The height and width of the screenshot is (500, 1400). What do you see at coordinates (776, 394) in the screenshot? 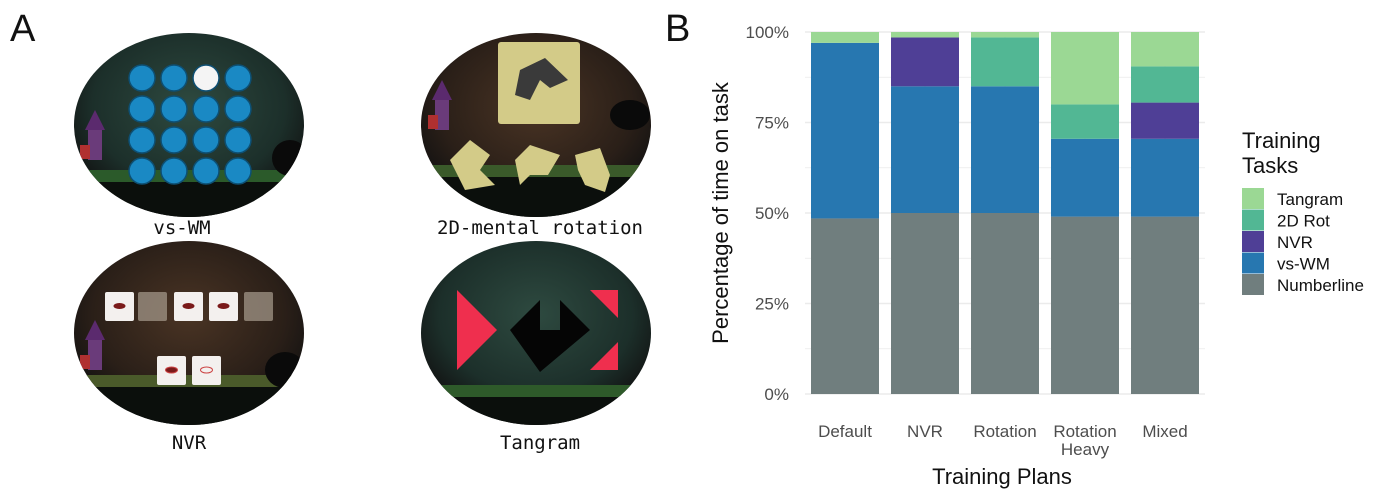
I see `y-tick-label: 0%` at bounding box center [776, 394].